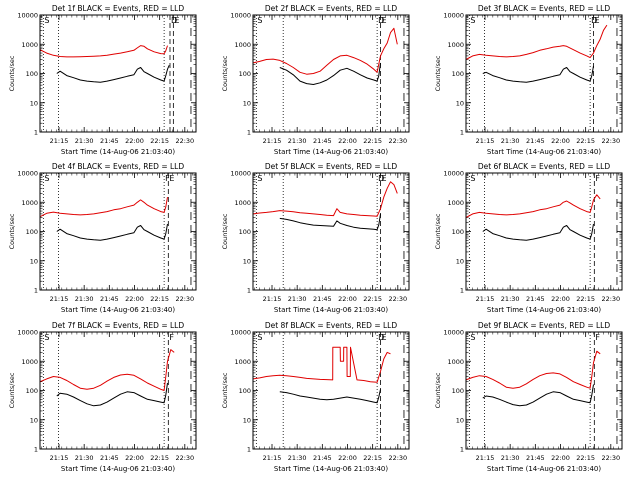 The height and width of the screenshot is (480, 640). What do you see at coordinates (118, 166) in the screenshot?
I see `panel-title: Det 4f BLACK = Events, RED = LLD` at bounding box center [118, 166].